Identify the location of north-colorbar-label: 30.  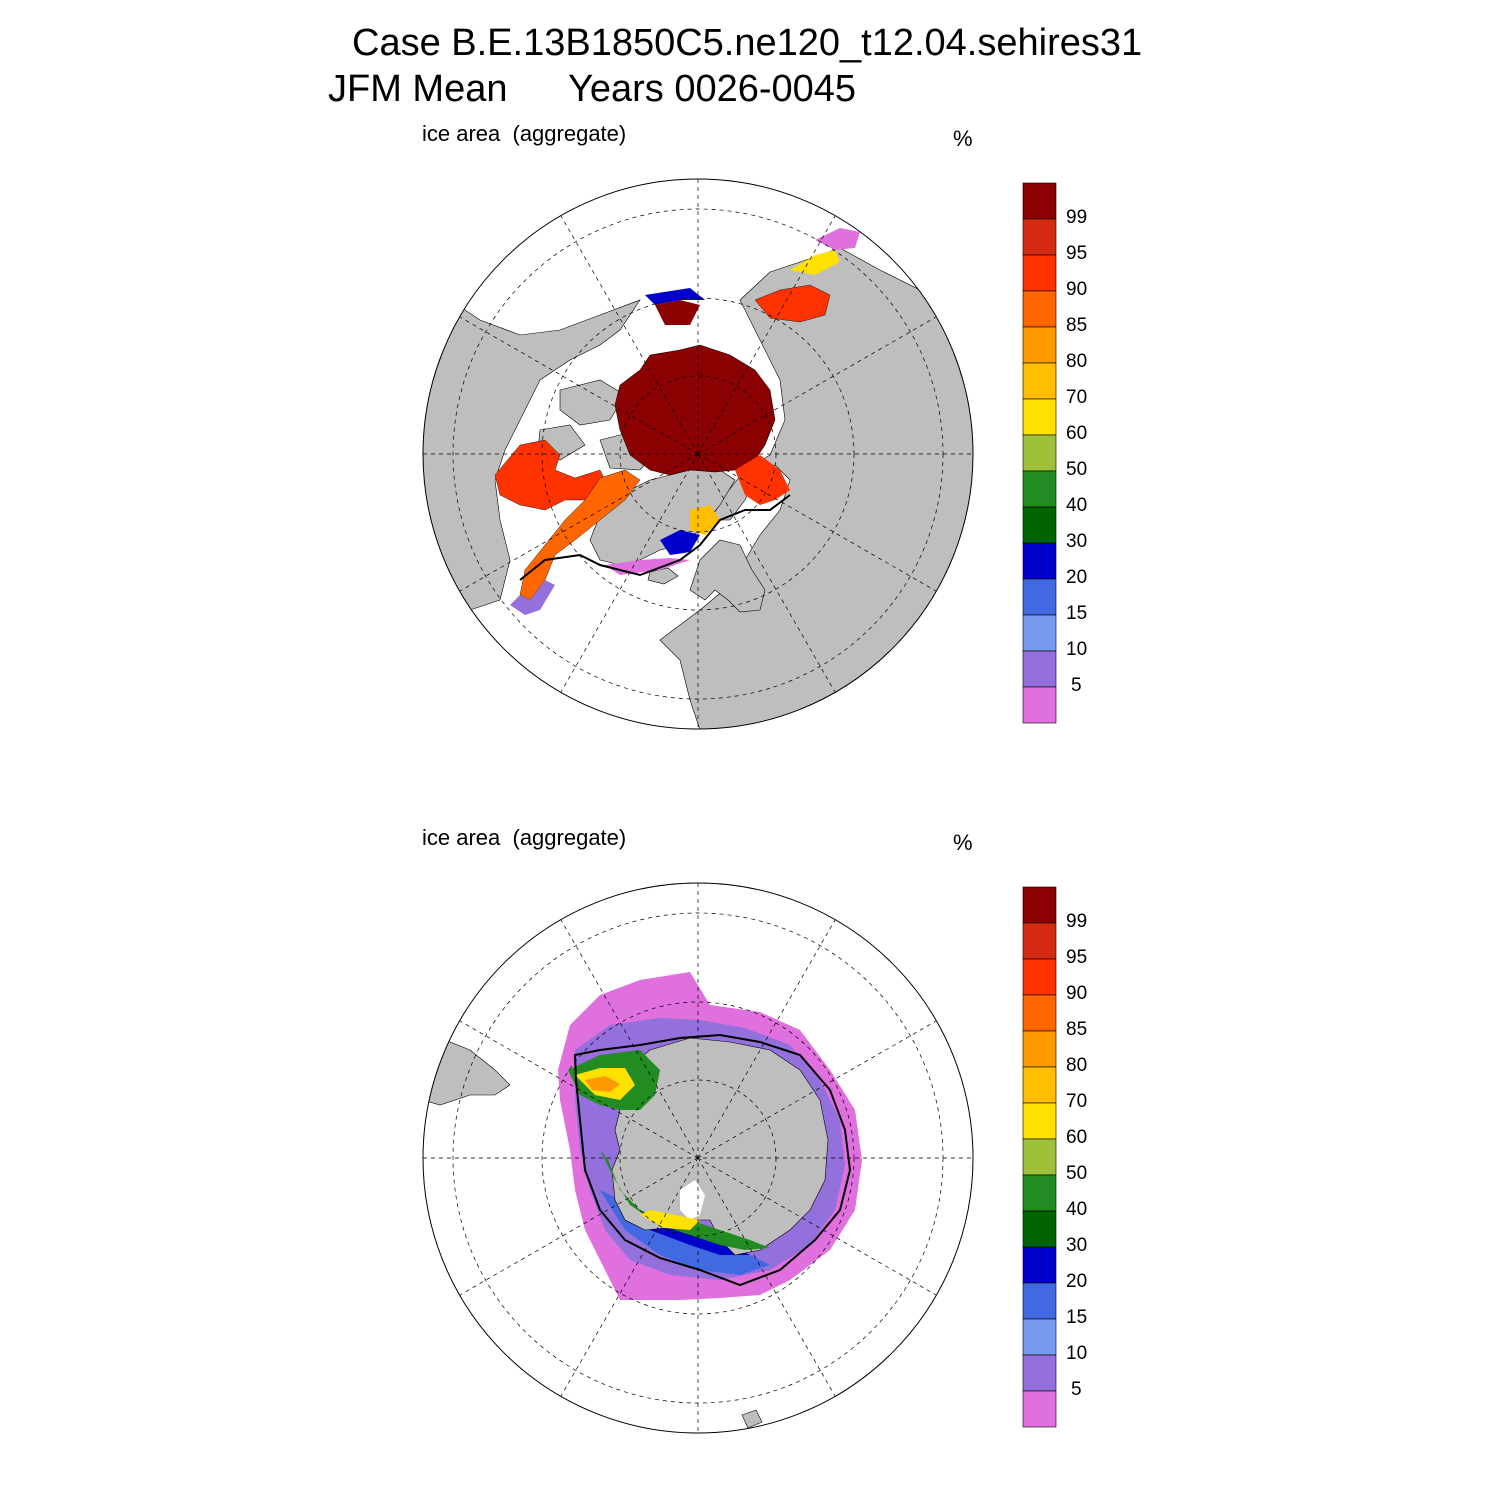
(1077, 541).